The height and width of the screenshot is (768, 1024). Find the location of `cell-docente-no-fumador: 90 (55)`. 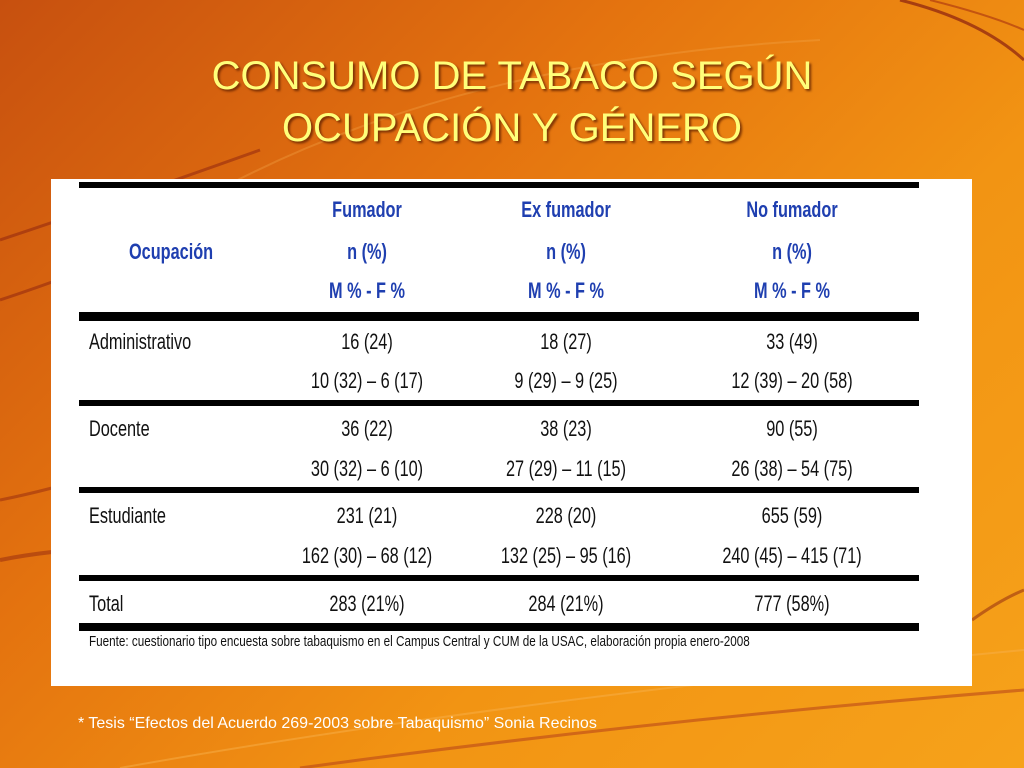

cell-docente-no-fumador: 90 (55) is located at coordinates (792, 428).